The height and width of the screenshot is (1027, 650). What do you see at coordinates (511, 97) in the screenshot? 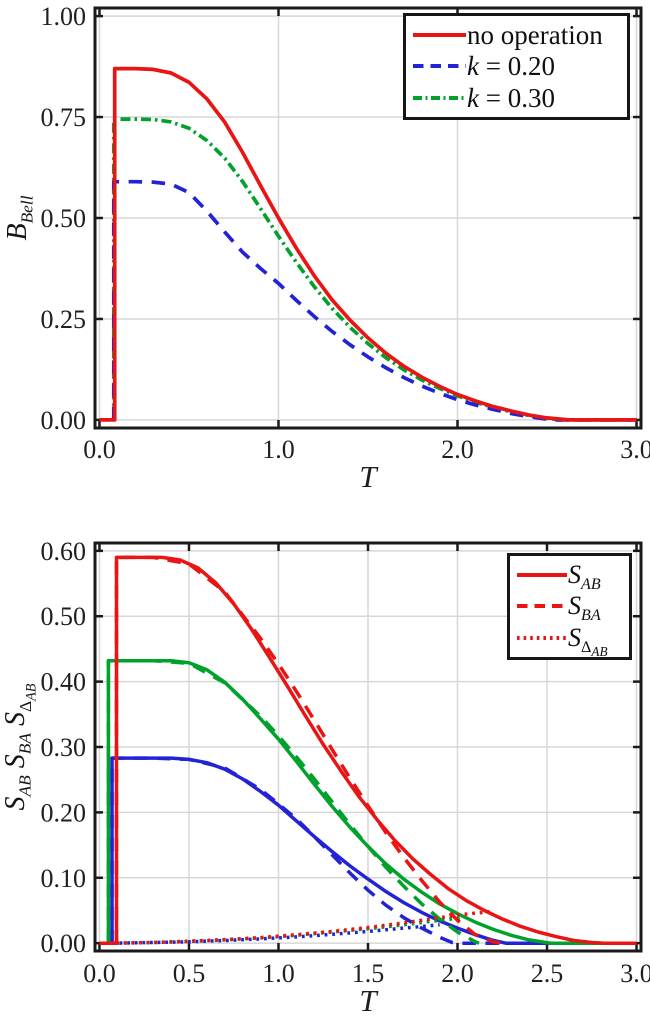
I see `math-label: k = 0.30` at bounding box center [511, 97].